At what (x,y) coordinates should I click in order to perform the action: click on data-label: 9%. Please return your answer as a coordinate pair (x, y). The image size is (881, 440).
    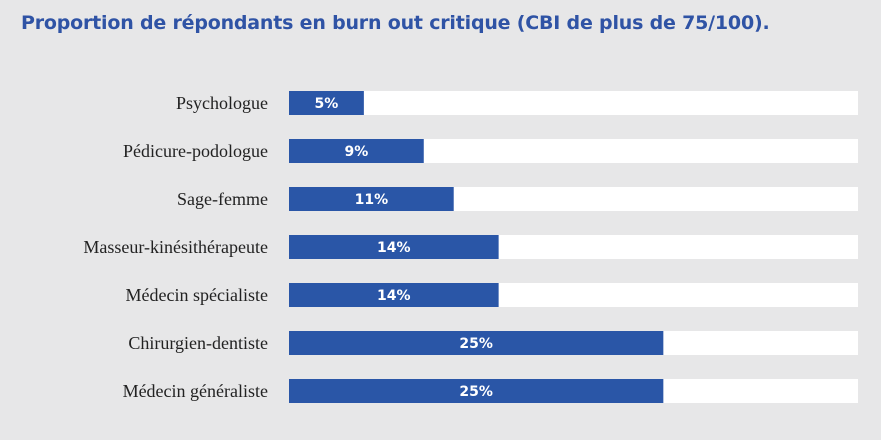
    Looking at the image, I should click on (356, 152).